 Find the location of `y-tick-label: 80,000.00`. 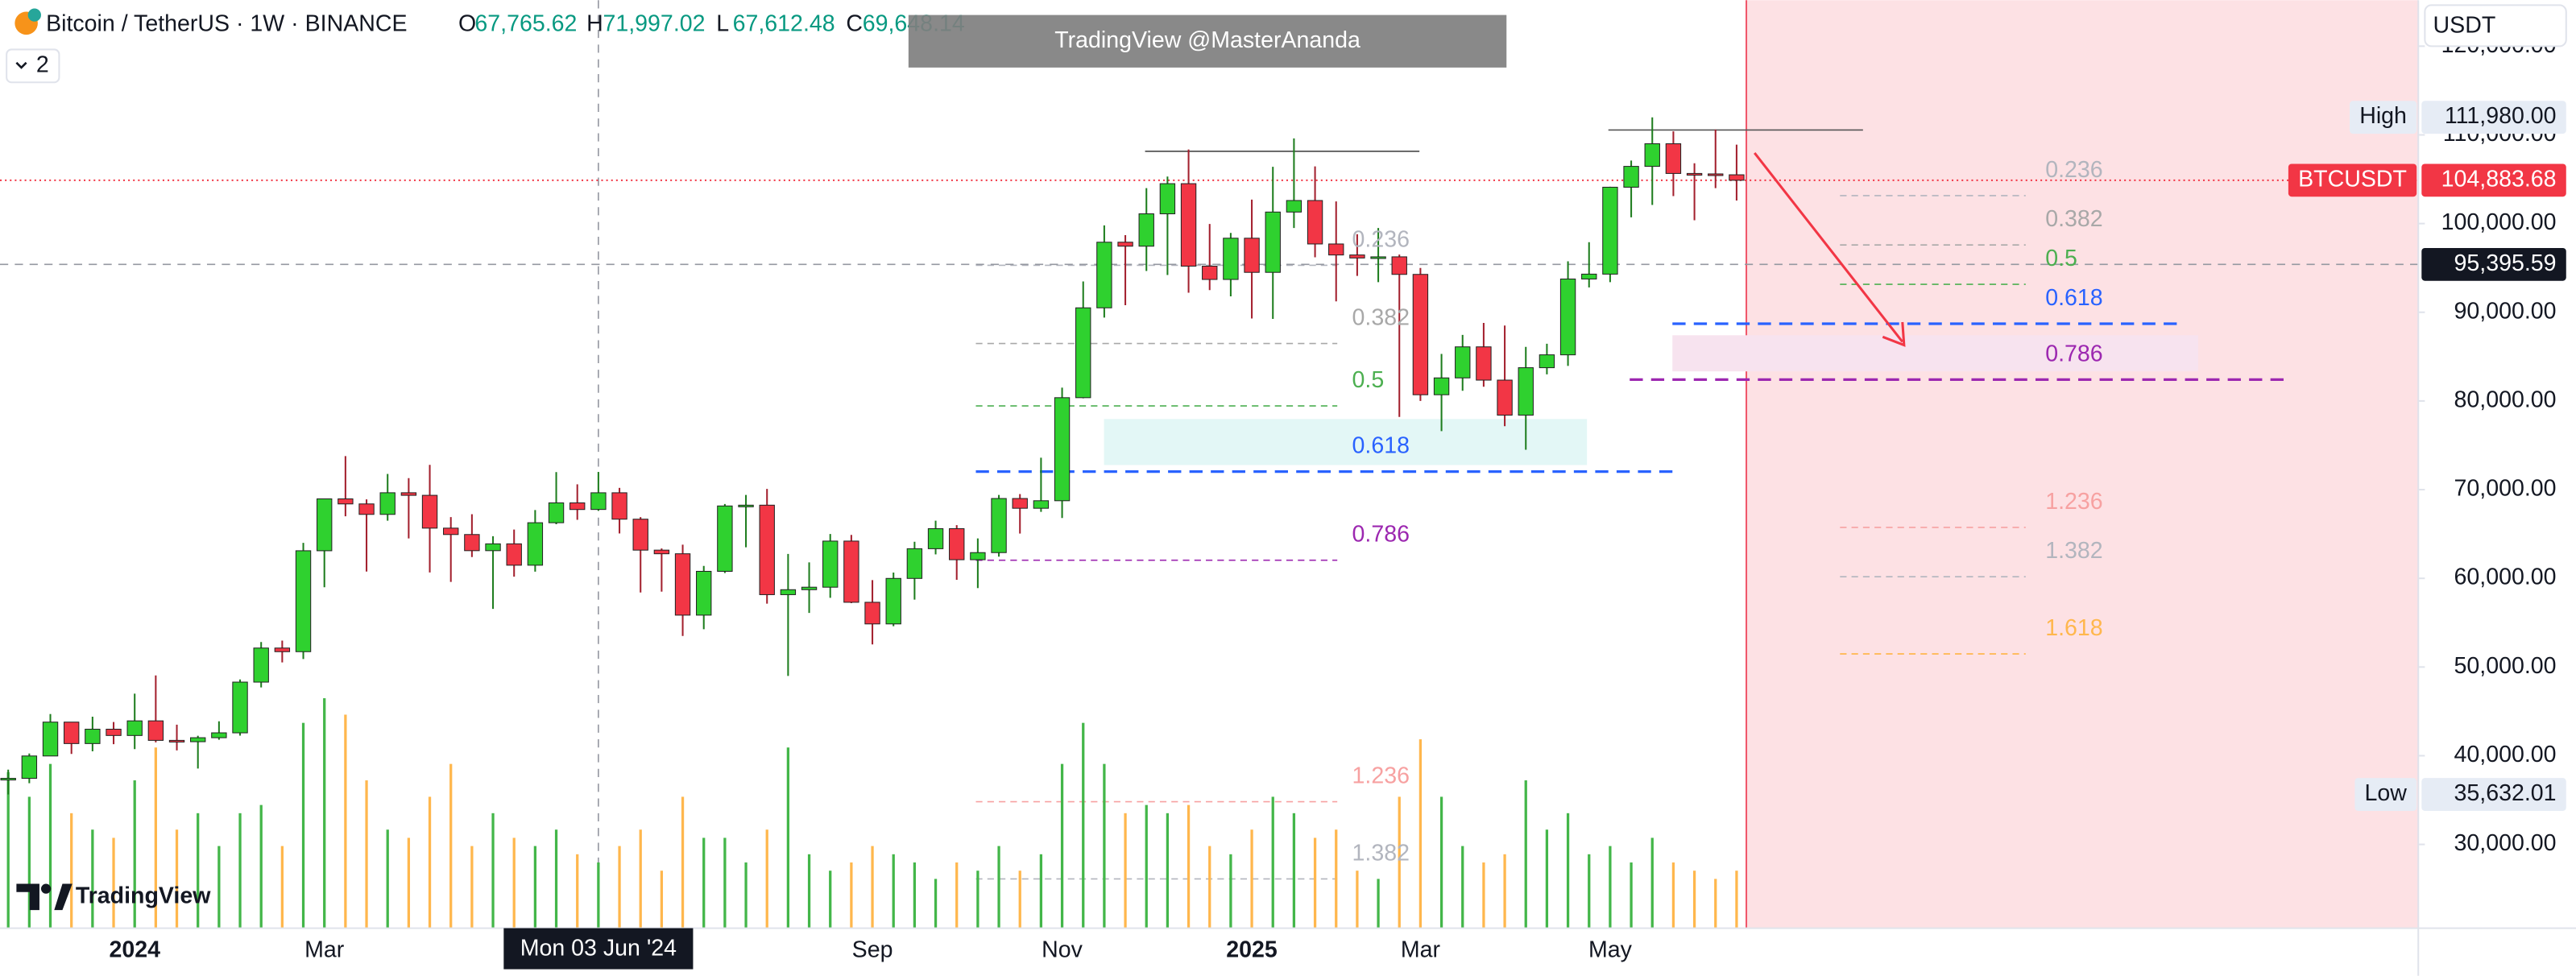

y-tick-label: 80,000.00 is located at coordinates (2505, 400).